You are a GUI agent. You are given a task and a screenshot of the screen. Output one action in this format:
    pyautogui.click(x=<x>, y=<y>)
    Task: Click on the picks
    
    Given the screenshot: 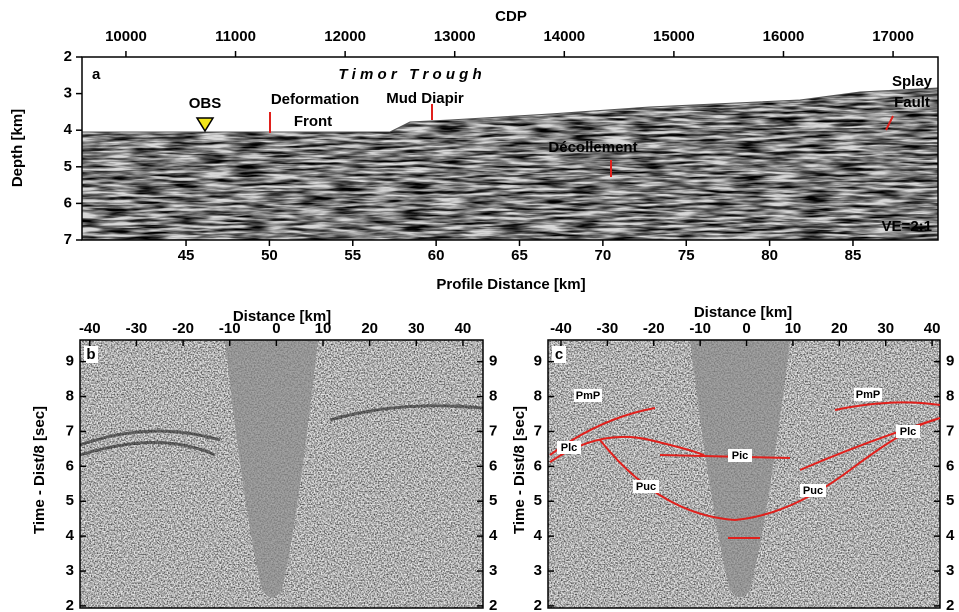 What is the action you would take?
    pyautogui.click(x=745, y=470)
    